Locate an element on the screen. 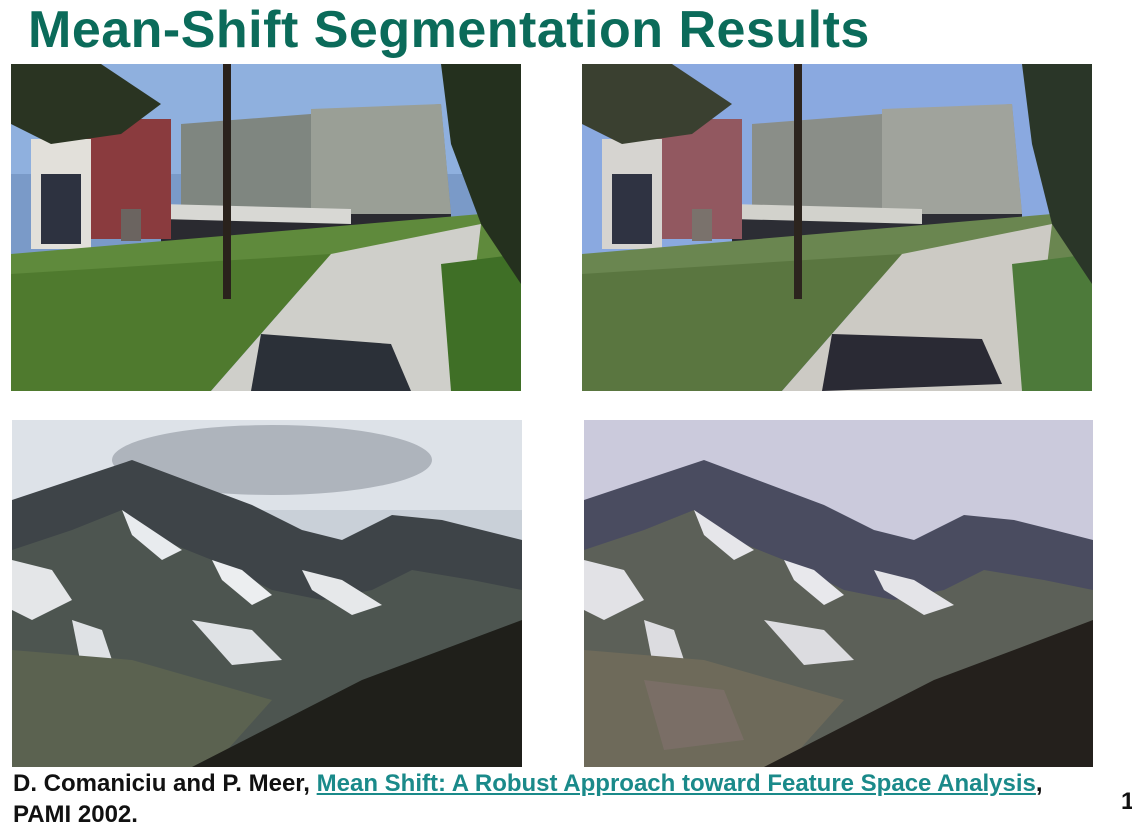 Image resolution: width=1132 pixels, height=836 pixels. slide-title: Mean-Shift Segmentation Results is located at coordinates (449, 30).